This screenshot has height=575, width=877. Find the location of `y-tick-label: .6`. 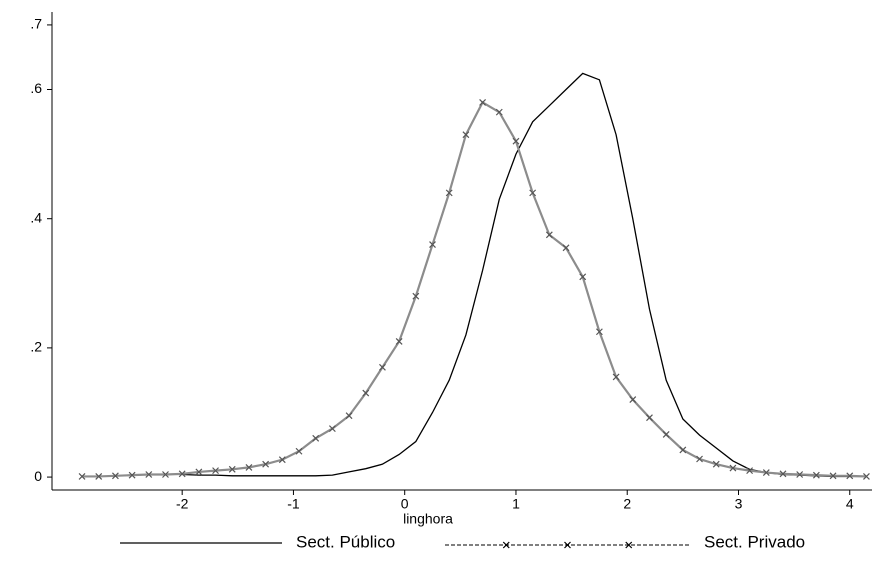

y-tick-label: .6 is located at coordinates (36, 88).